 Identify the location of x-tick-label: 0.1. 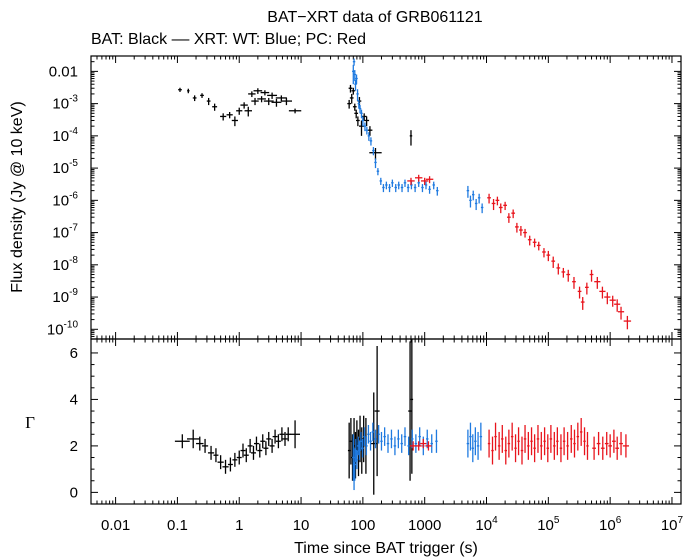
(177, 525).